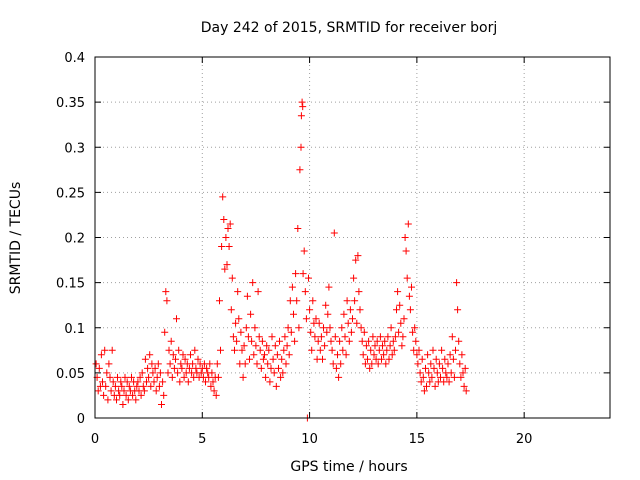  Describe the element at coordinates (417, 439) in the screenshot. I see `x-tick-label: 15` at that location.